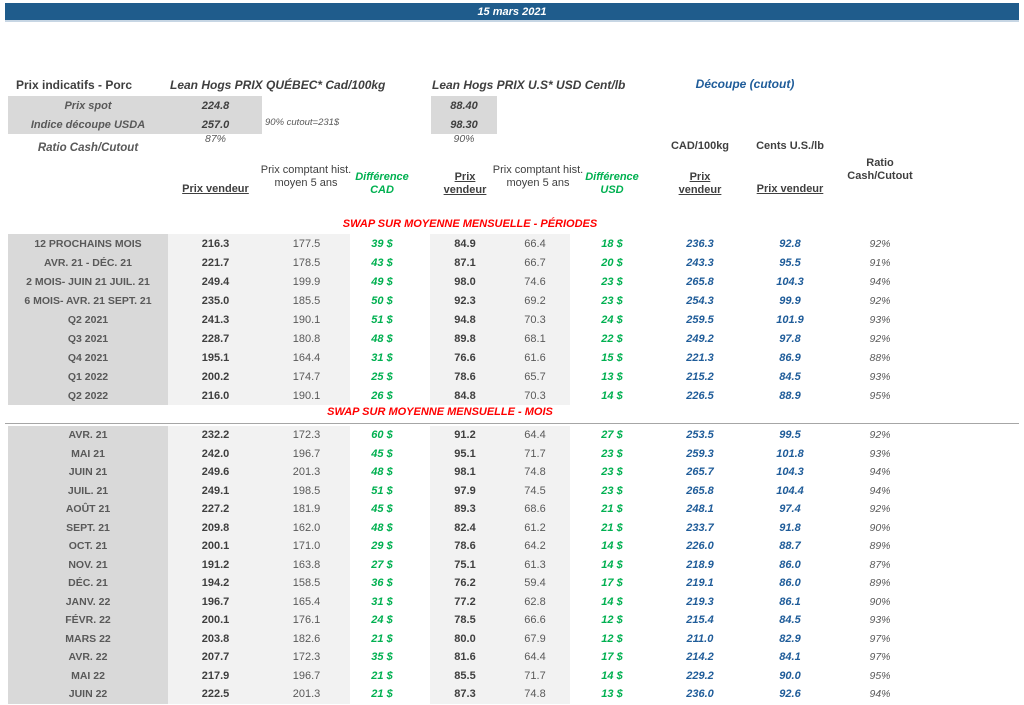 The height and width of the screenshot is (705, 1024). What do you see at coordinates (215, 395) in the screenshot?
I see `prix-vendeur-cad: 216.0` at bounding box center [215, 395].